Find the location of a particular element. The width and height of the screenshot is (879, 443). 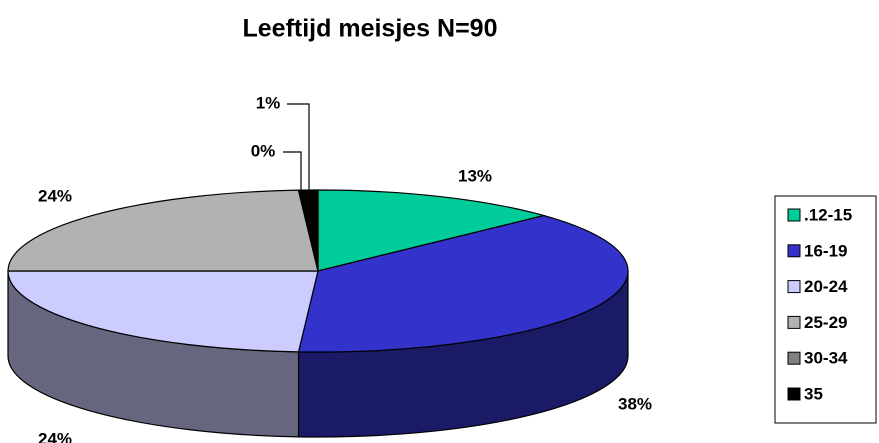

legend-label: 20-24 is located at coordinates (826, 286).